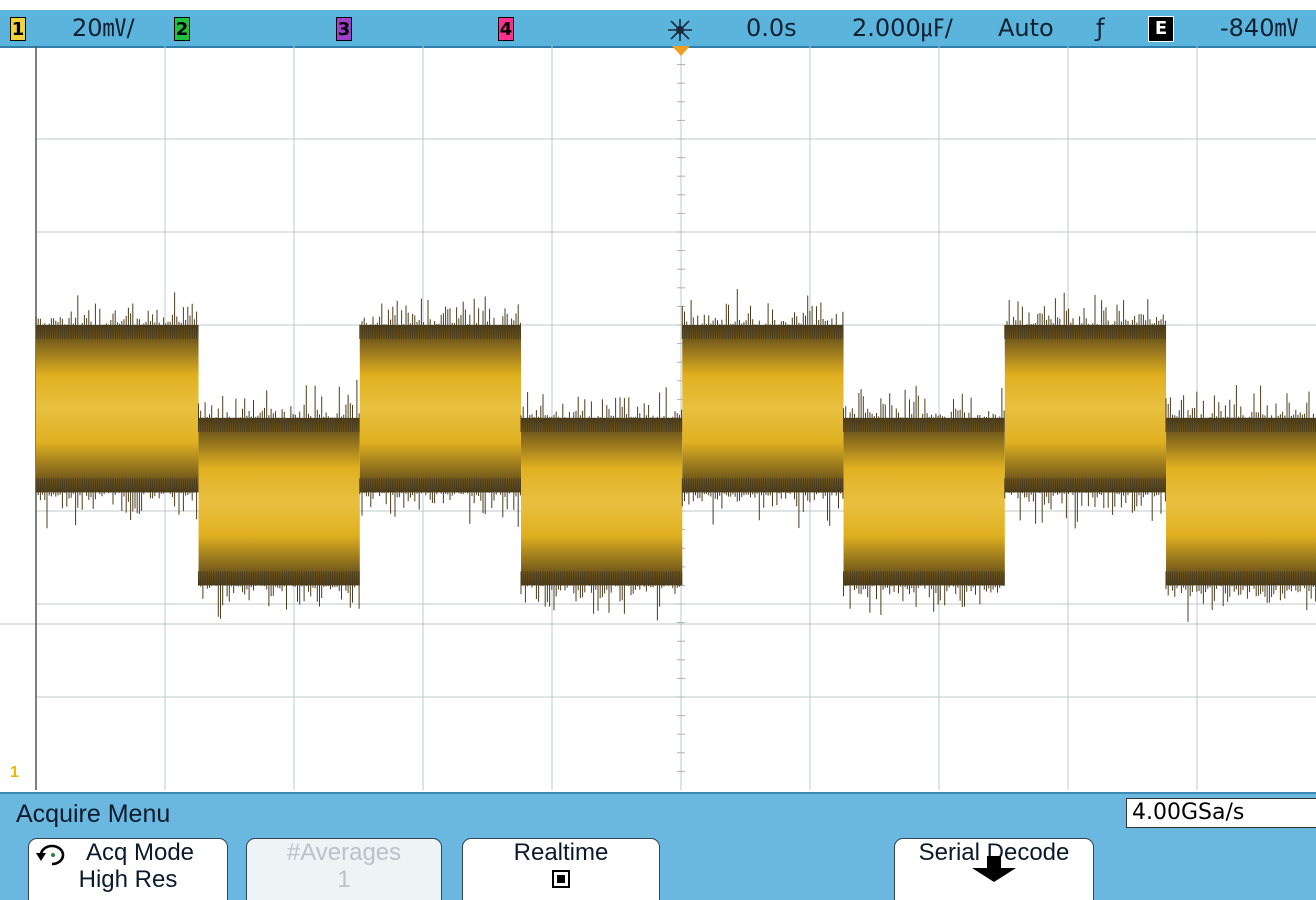 The image size is (1316, 900). I want to click on trigger-source-indicator: E, so click(1161, 29).